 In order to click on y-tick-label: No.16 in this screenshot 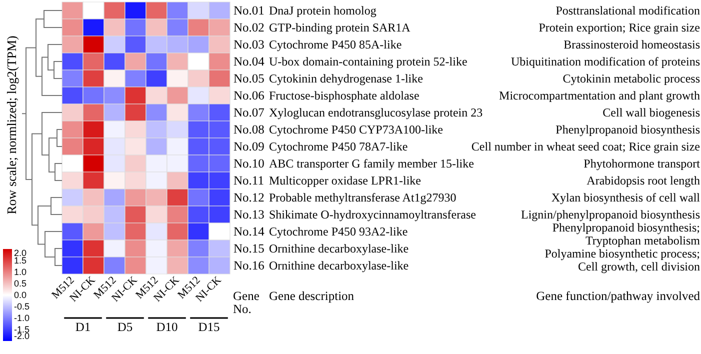, I will do `click(249, 265)`.